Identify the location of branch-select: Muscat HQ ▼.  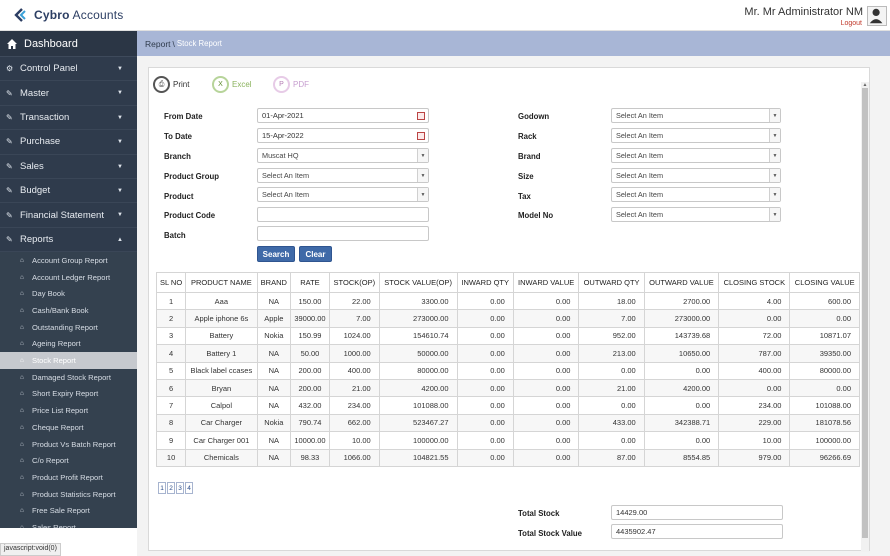
(343, 155).